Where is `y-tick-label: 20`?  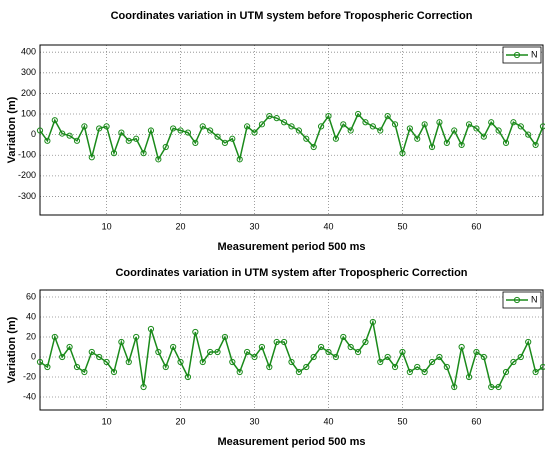
y-tick-label: 20 is located at coordinates (31, 336).